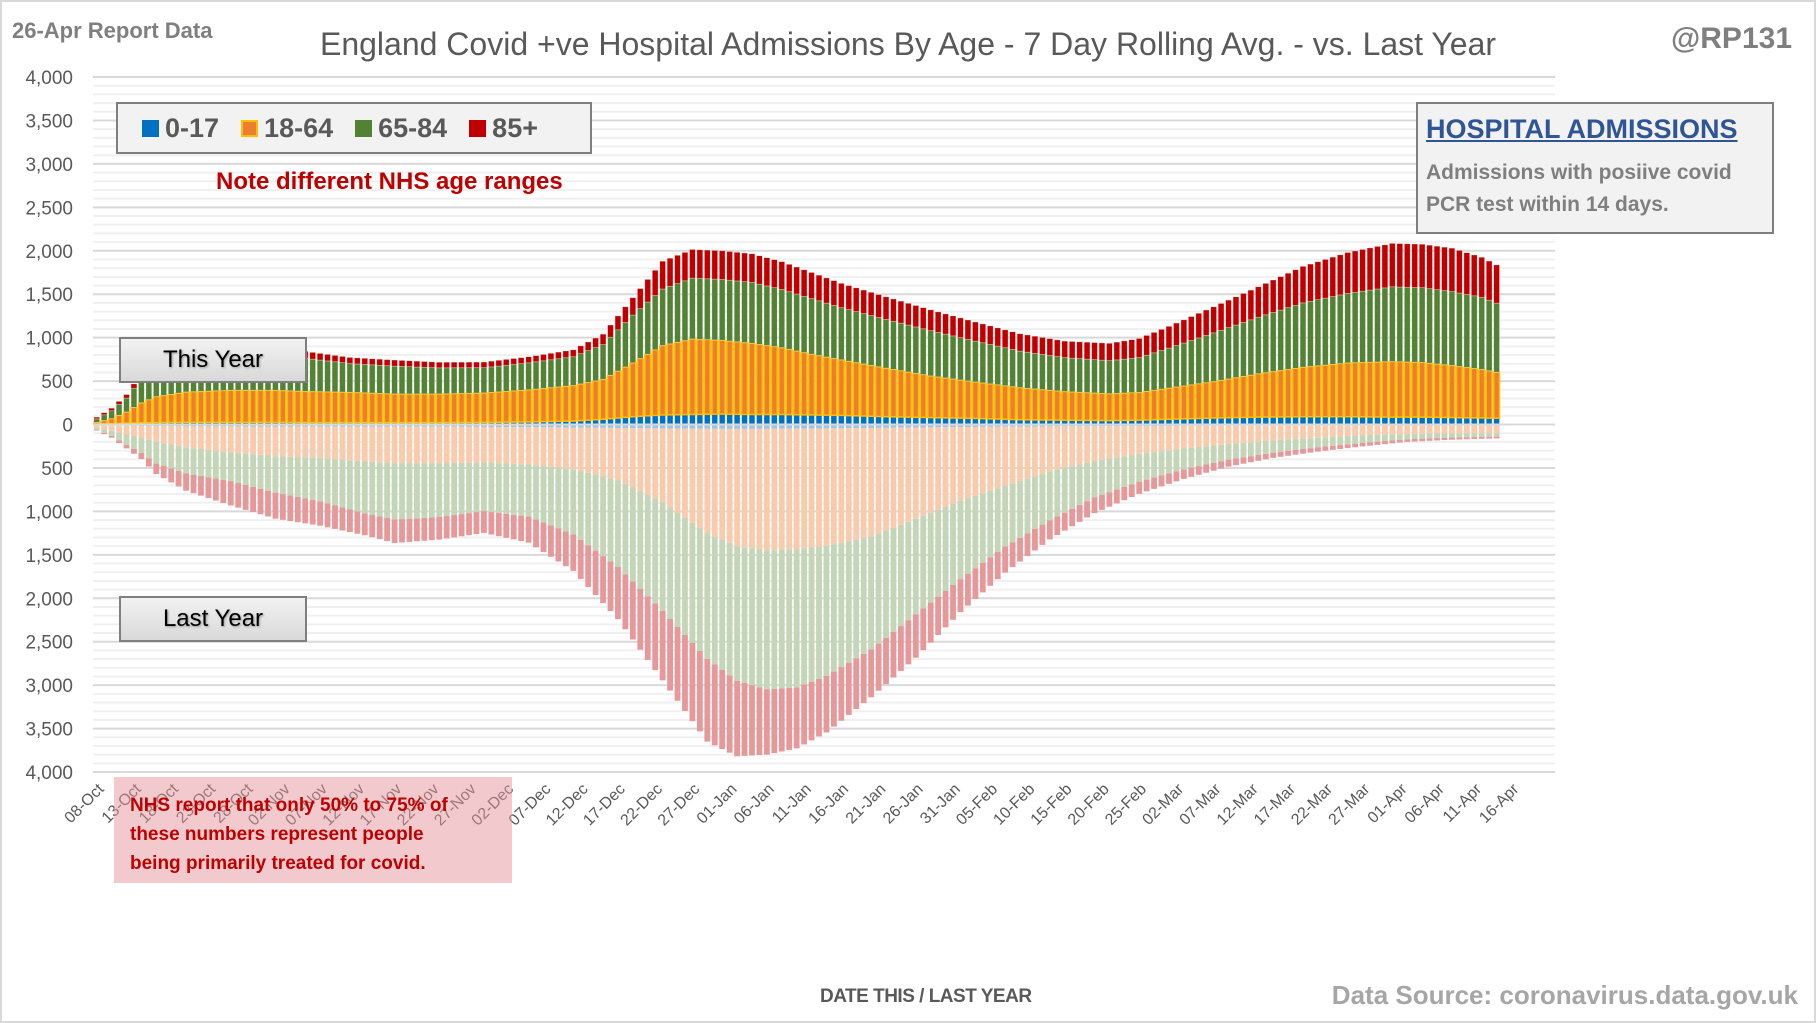  What do you see at coordinates (49, 78) in the screenshot?
I see `y-tick-label: 4,000` at bounding box center [49, 78].